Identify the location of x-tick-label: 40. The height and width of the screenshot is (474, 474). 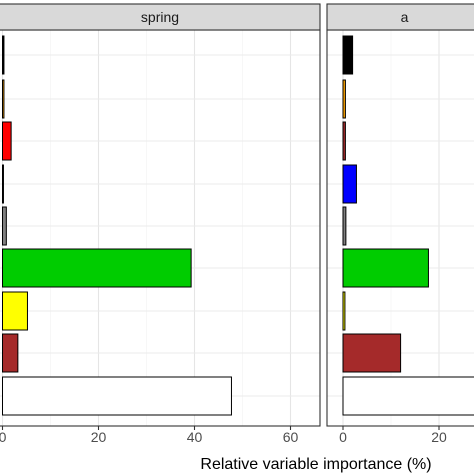
(195, 437).